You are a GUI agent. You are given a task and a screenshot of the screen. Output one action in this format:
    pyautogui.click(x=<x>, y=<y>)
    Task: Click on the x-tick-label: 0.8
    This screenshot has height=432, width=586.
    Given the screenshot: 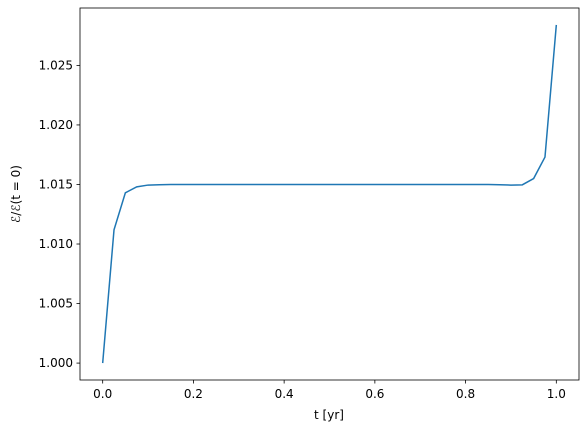 What is the action you would take?
    pyautogui.click(x=465, y=394)
    